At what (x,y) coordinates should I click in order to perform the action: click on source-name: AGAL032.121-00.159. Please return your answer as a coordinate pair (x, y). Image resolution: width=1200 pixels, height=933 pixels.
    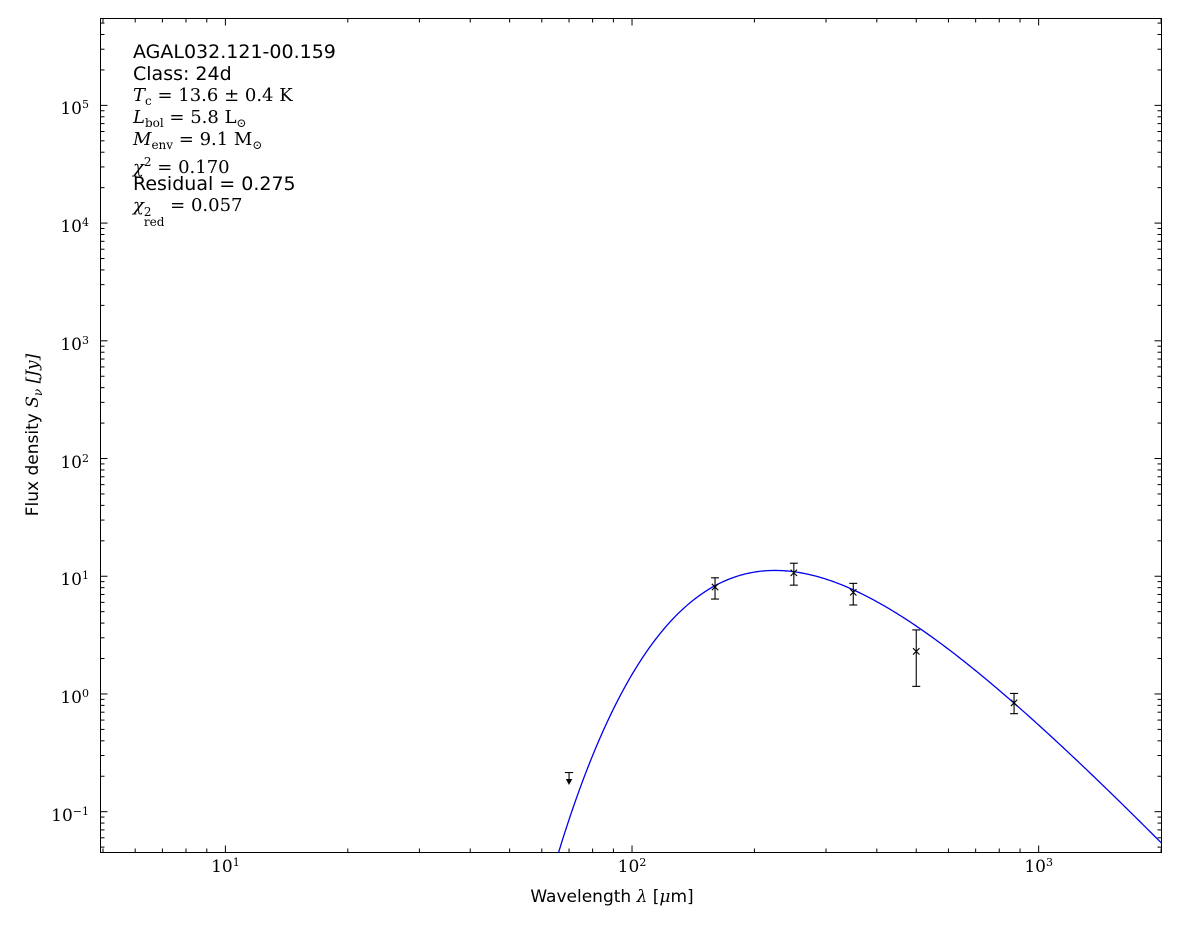
    Looking at the image, I should click on (234, 52).